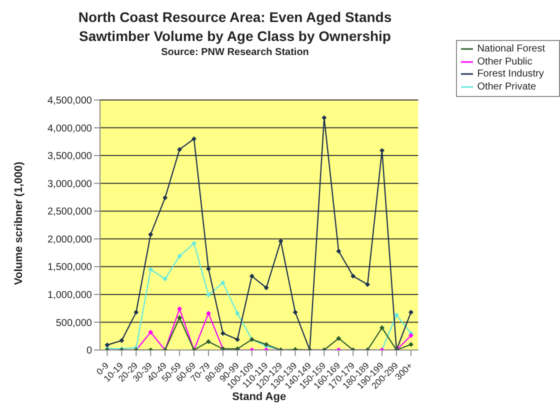 The width and height of the screenshot is (560, 408). Describe the element at coordinates (510, 74) in the screenshot. I see `legend-label: Forest Industry` at that location.